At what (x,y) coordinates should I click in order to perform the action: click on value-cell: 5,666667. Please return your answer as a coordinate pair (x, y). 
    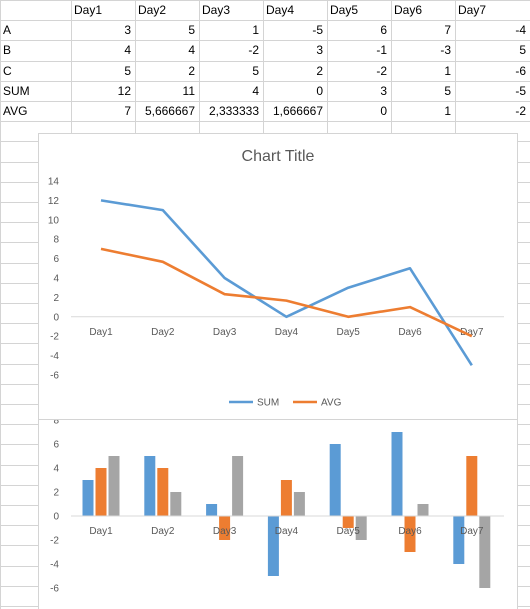
    Looking at the image, I should click on (169, 111).